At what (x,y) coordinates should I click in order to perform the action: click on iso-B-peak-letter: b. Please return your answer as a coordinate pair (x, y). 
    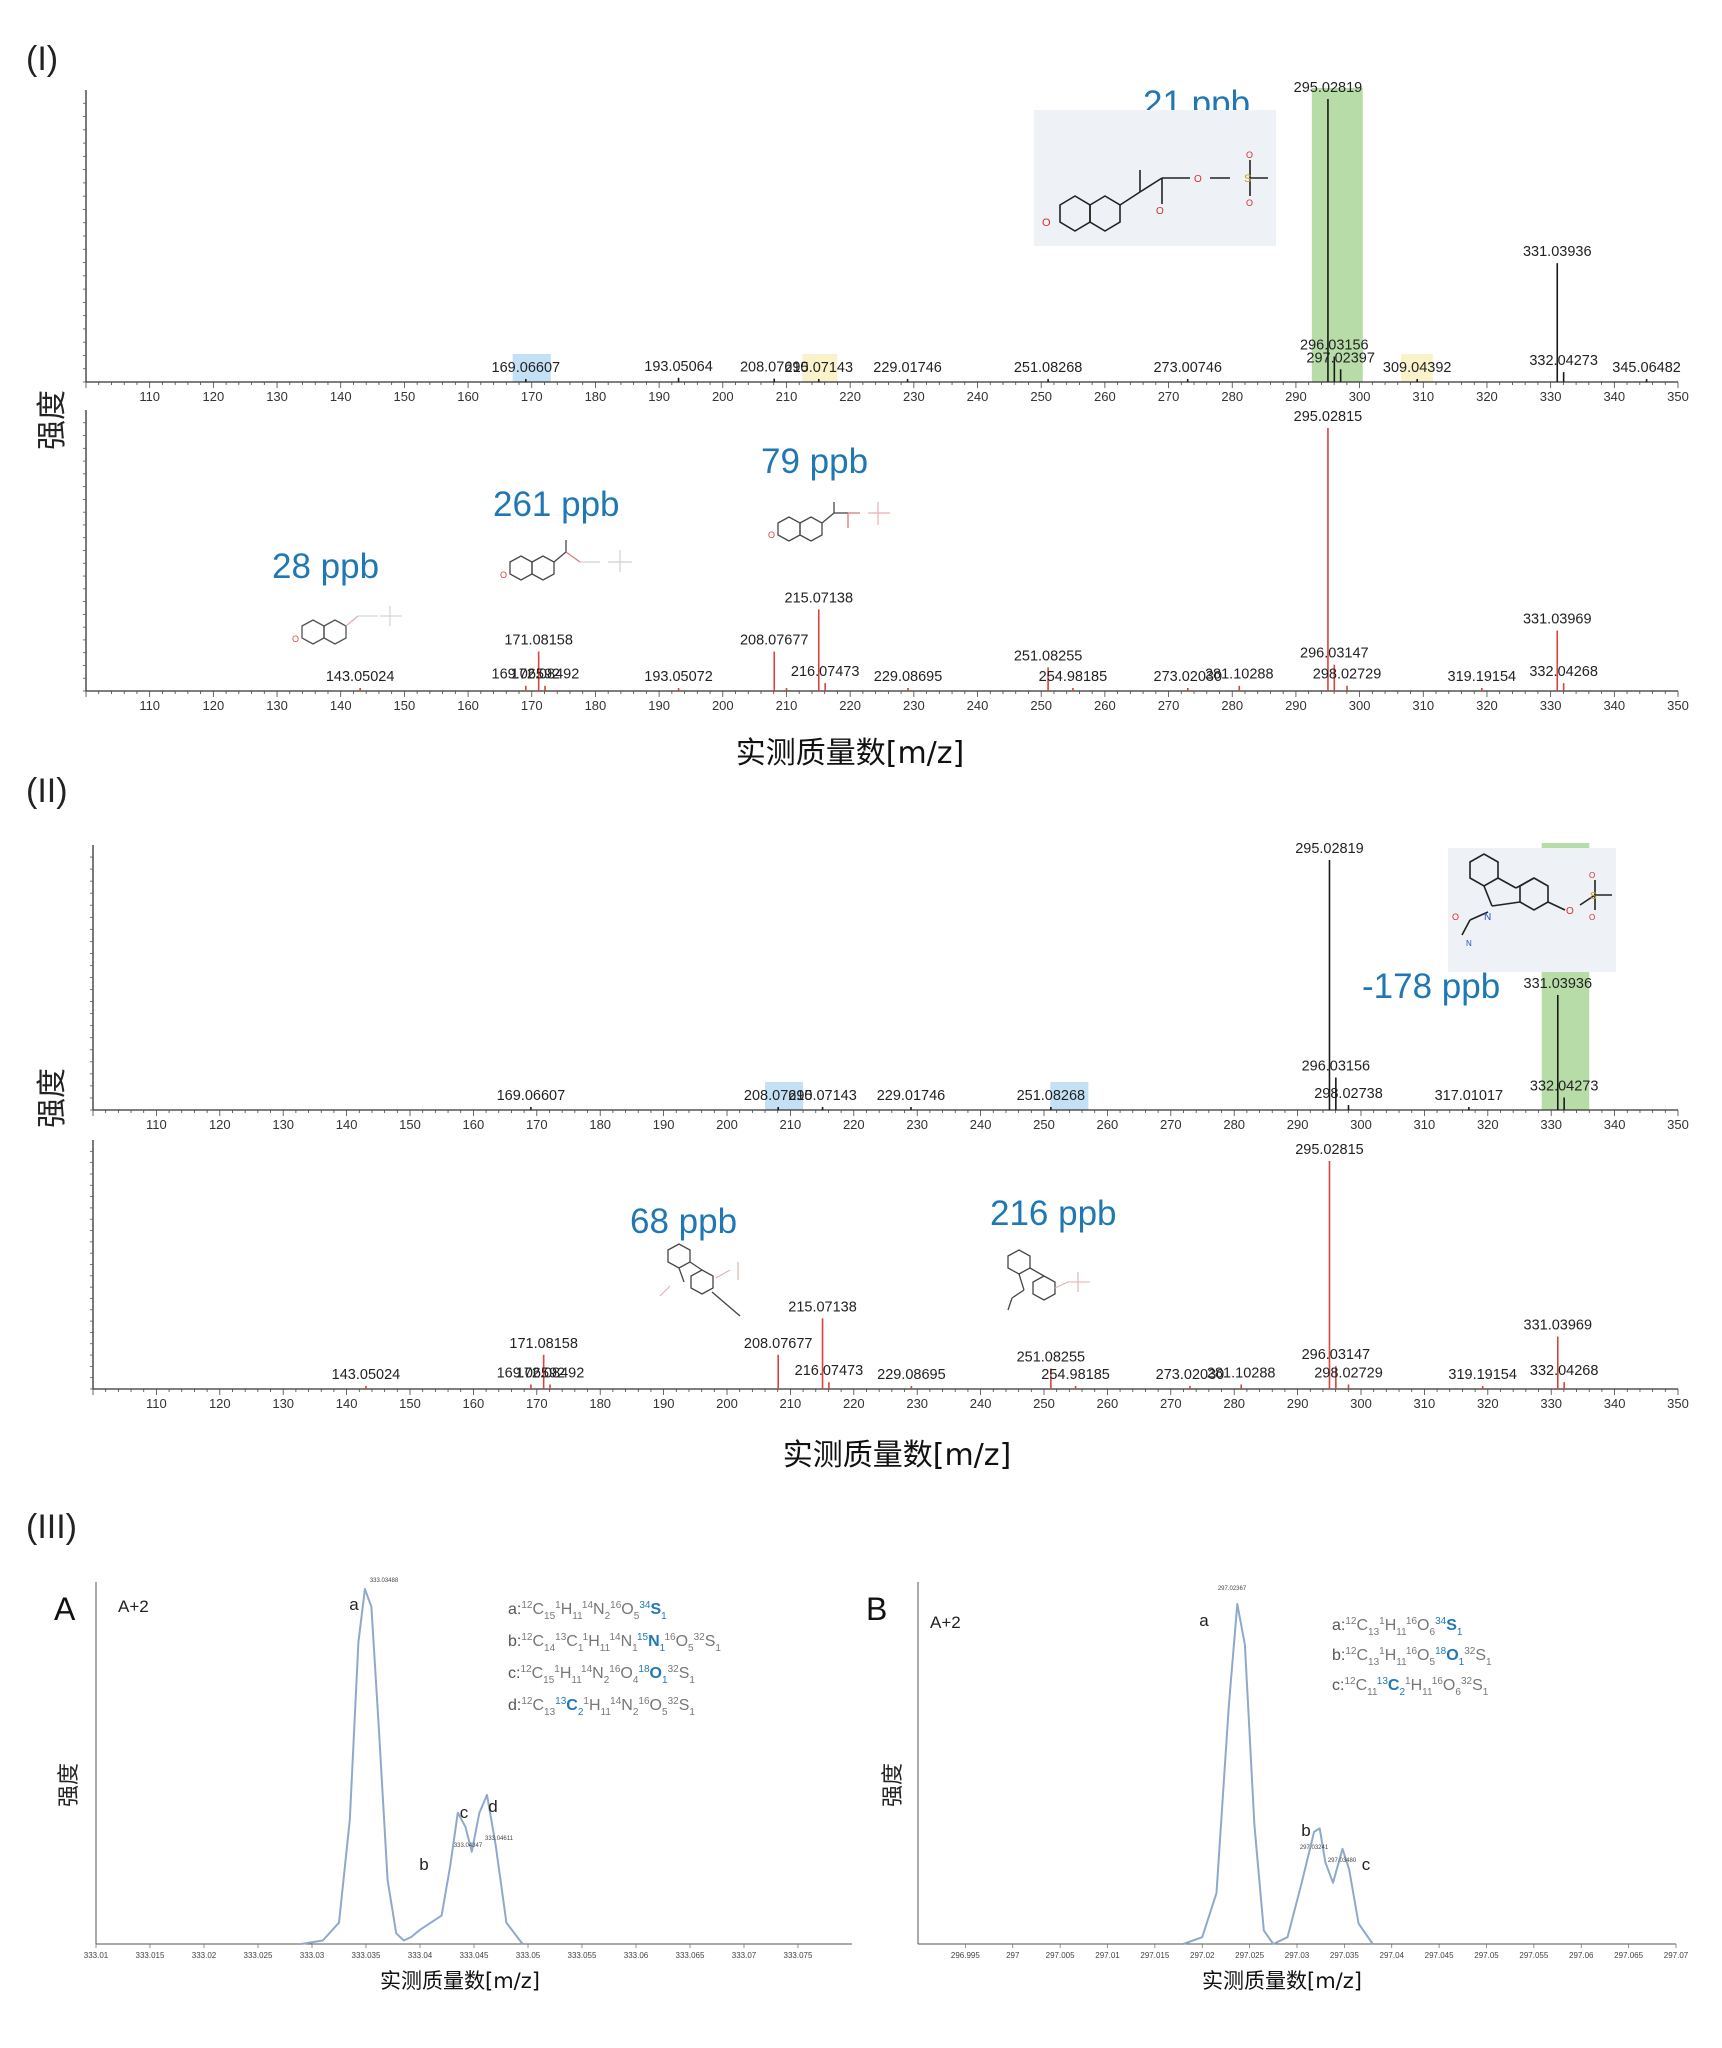
    Looking at the image, I should click on (1305, 1830).